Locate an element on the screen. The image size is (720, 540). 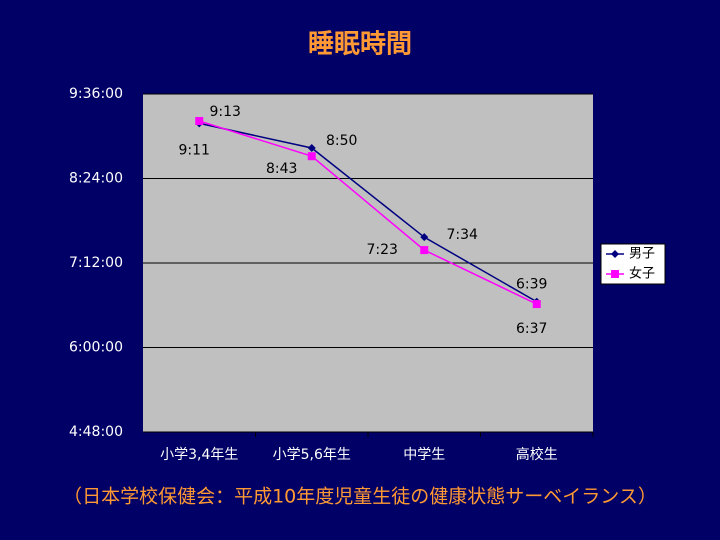
y-tick-label: 8:24:00 is located at coordinates (96, 179).